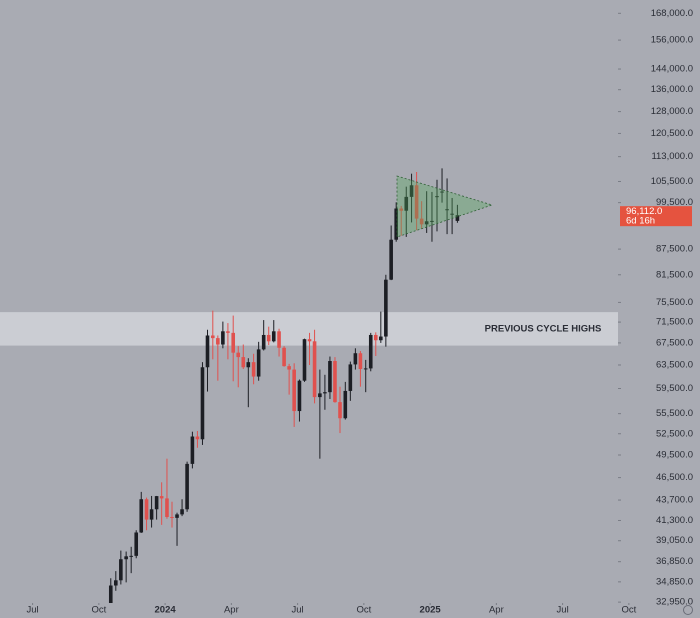  I want to click on y-tick-label: 128,000.0, so click(672, 111).